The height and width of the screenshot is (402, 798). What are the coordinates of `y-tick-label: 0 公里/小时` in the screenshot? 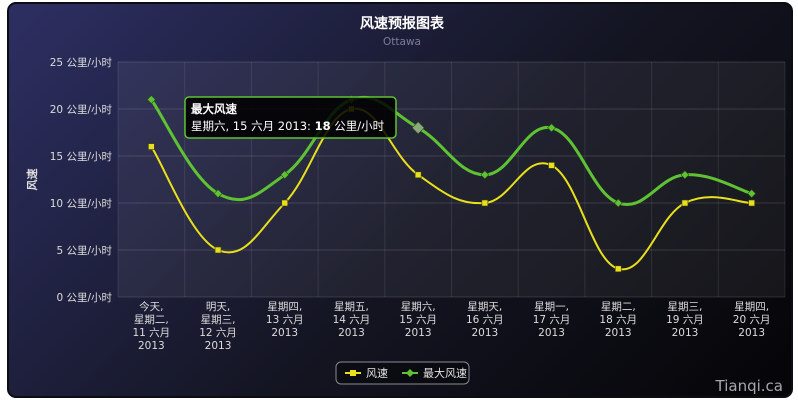 It's located at (84, 298).